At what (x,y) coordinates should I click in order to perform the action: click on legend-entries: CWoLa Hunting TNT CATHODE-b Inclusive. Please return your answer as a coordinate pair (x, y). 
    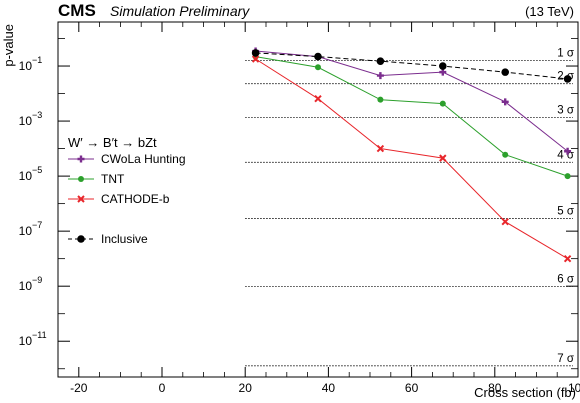
    Looking at the image, I should click on (127, 199).